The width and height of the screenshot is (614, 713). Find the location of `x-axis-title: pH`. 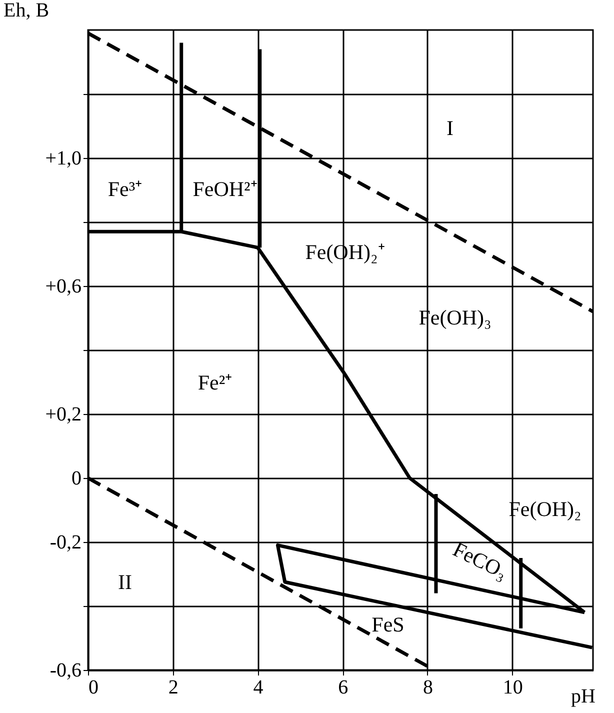

x-axis-title: pH is located at coordinates (583, 697).